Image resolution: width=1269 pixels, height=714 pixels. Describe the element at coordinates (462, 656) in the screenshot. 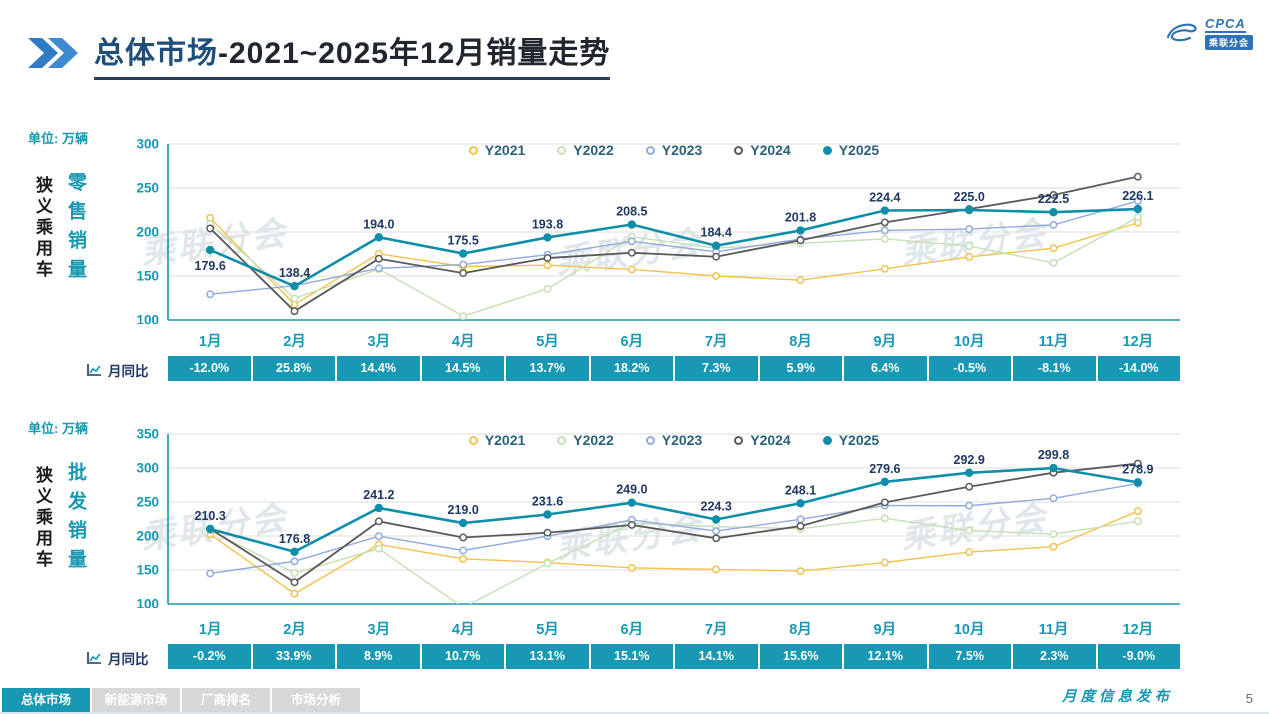

I see `yoy-cell: 10.7%` at that location.